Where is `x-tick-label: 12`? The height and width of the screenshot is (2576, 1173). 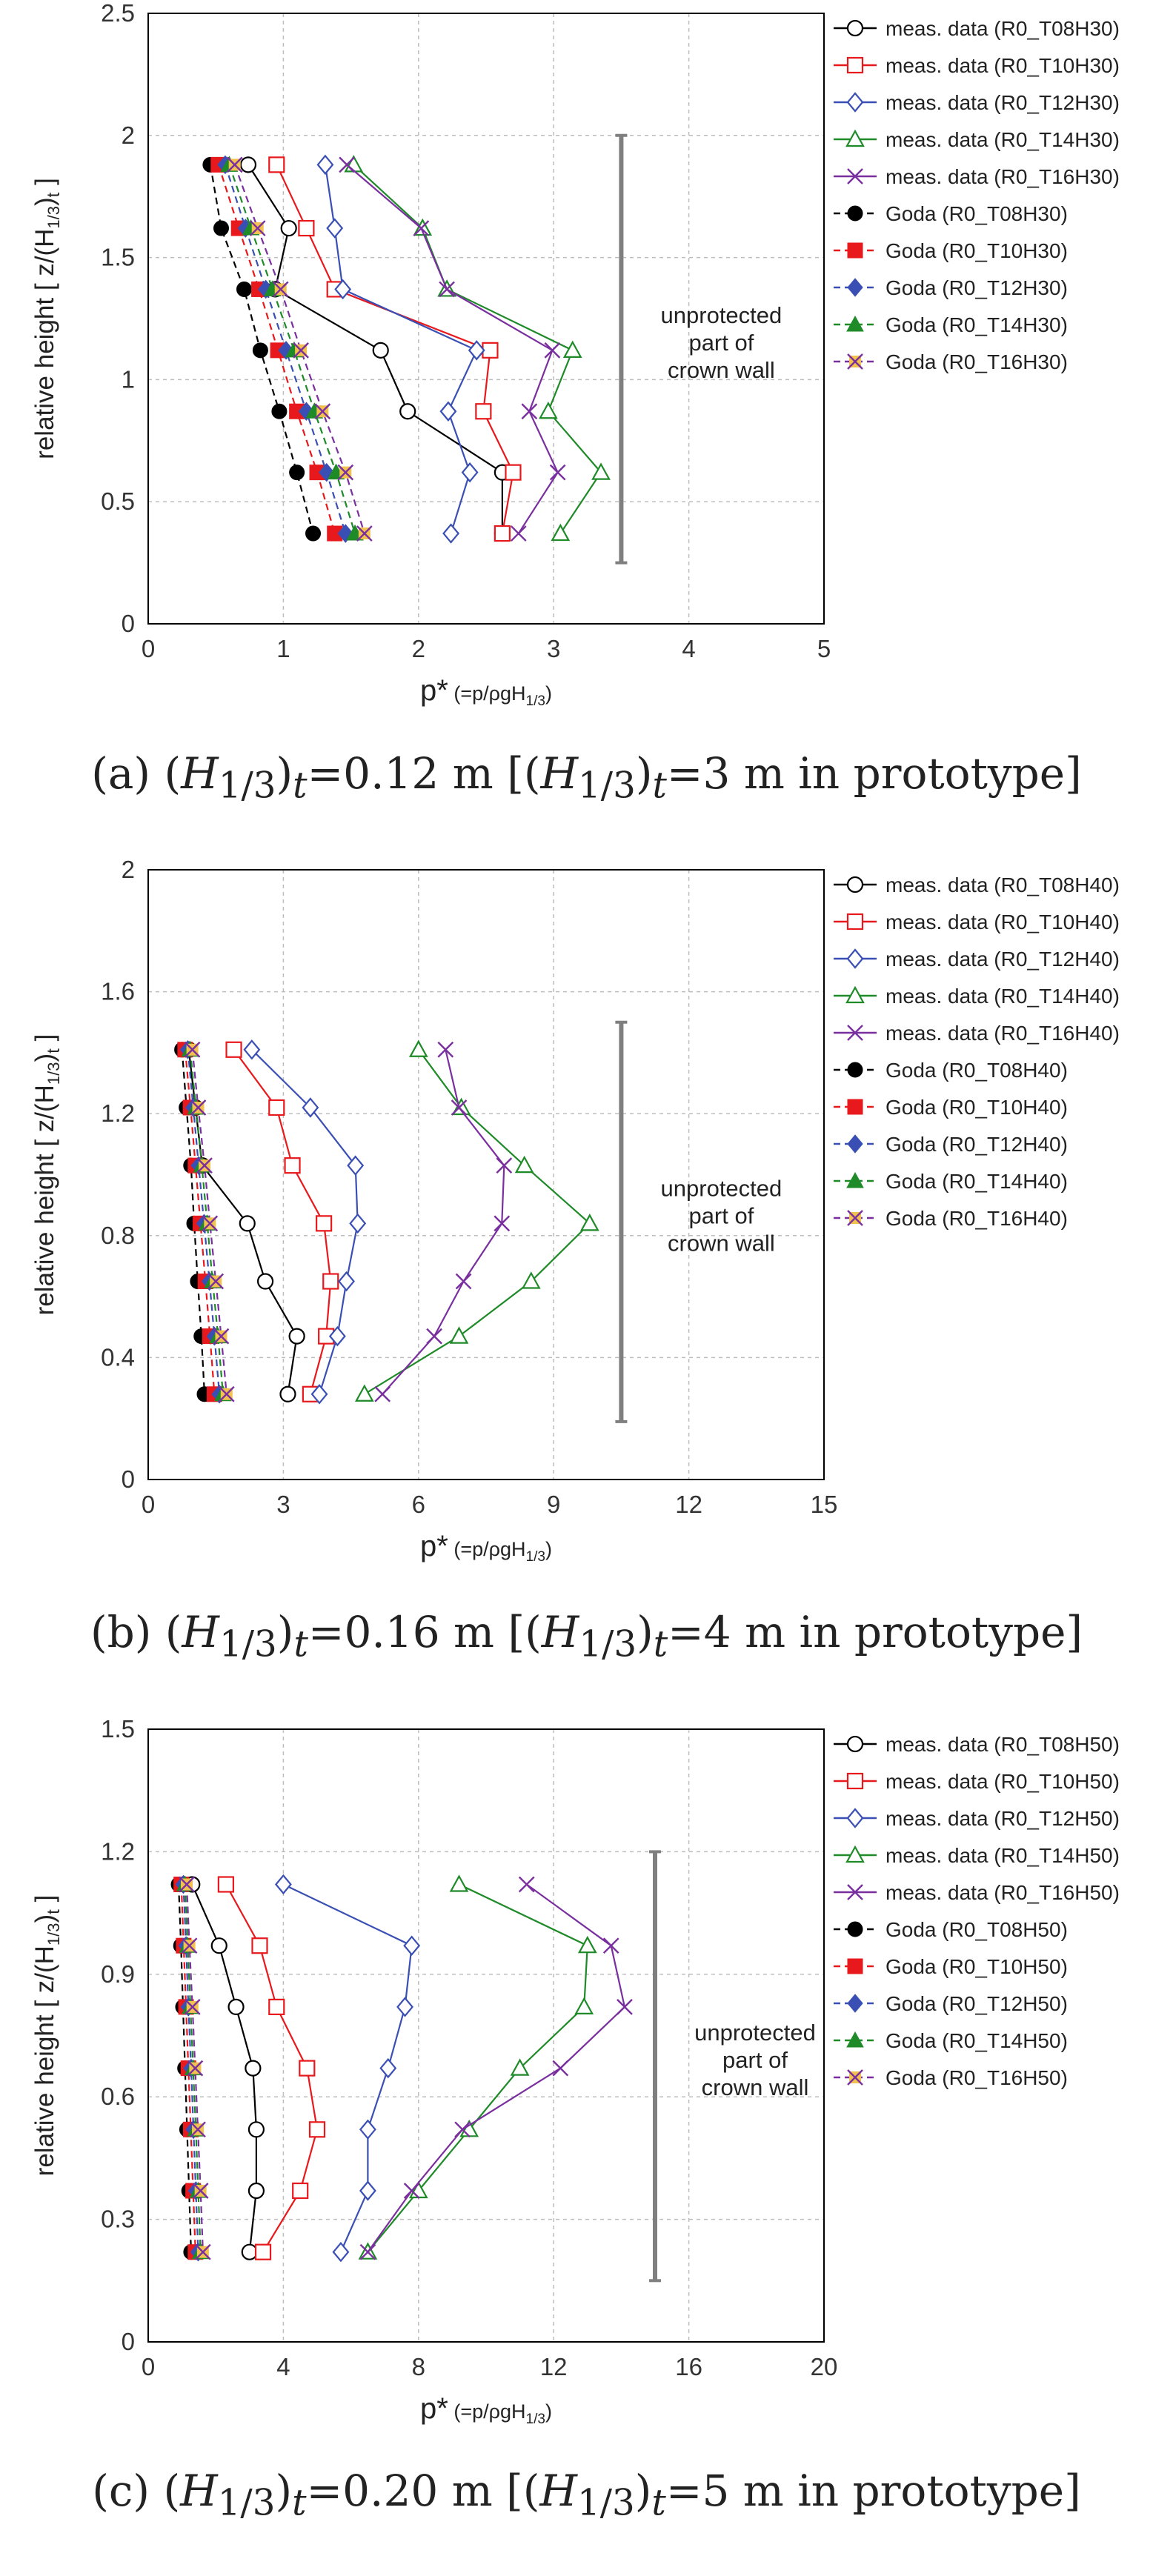
x-tick-label: 12 is located at coordinates (688, 1504).